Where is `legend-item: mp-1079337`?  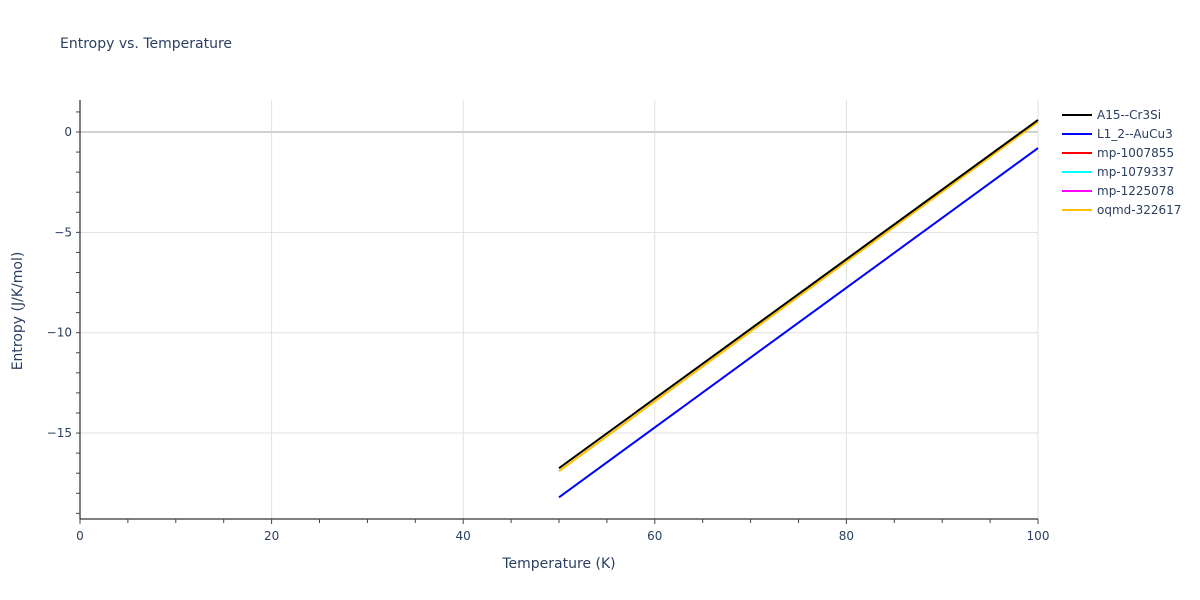
legend-item: mp-1079337 is located at coordinates (1118, 172).